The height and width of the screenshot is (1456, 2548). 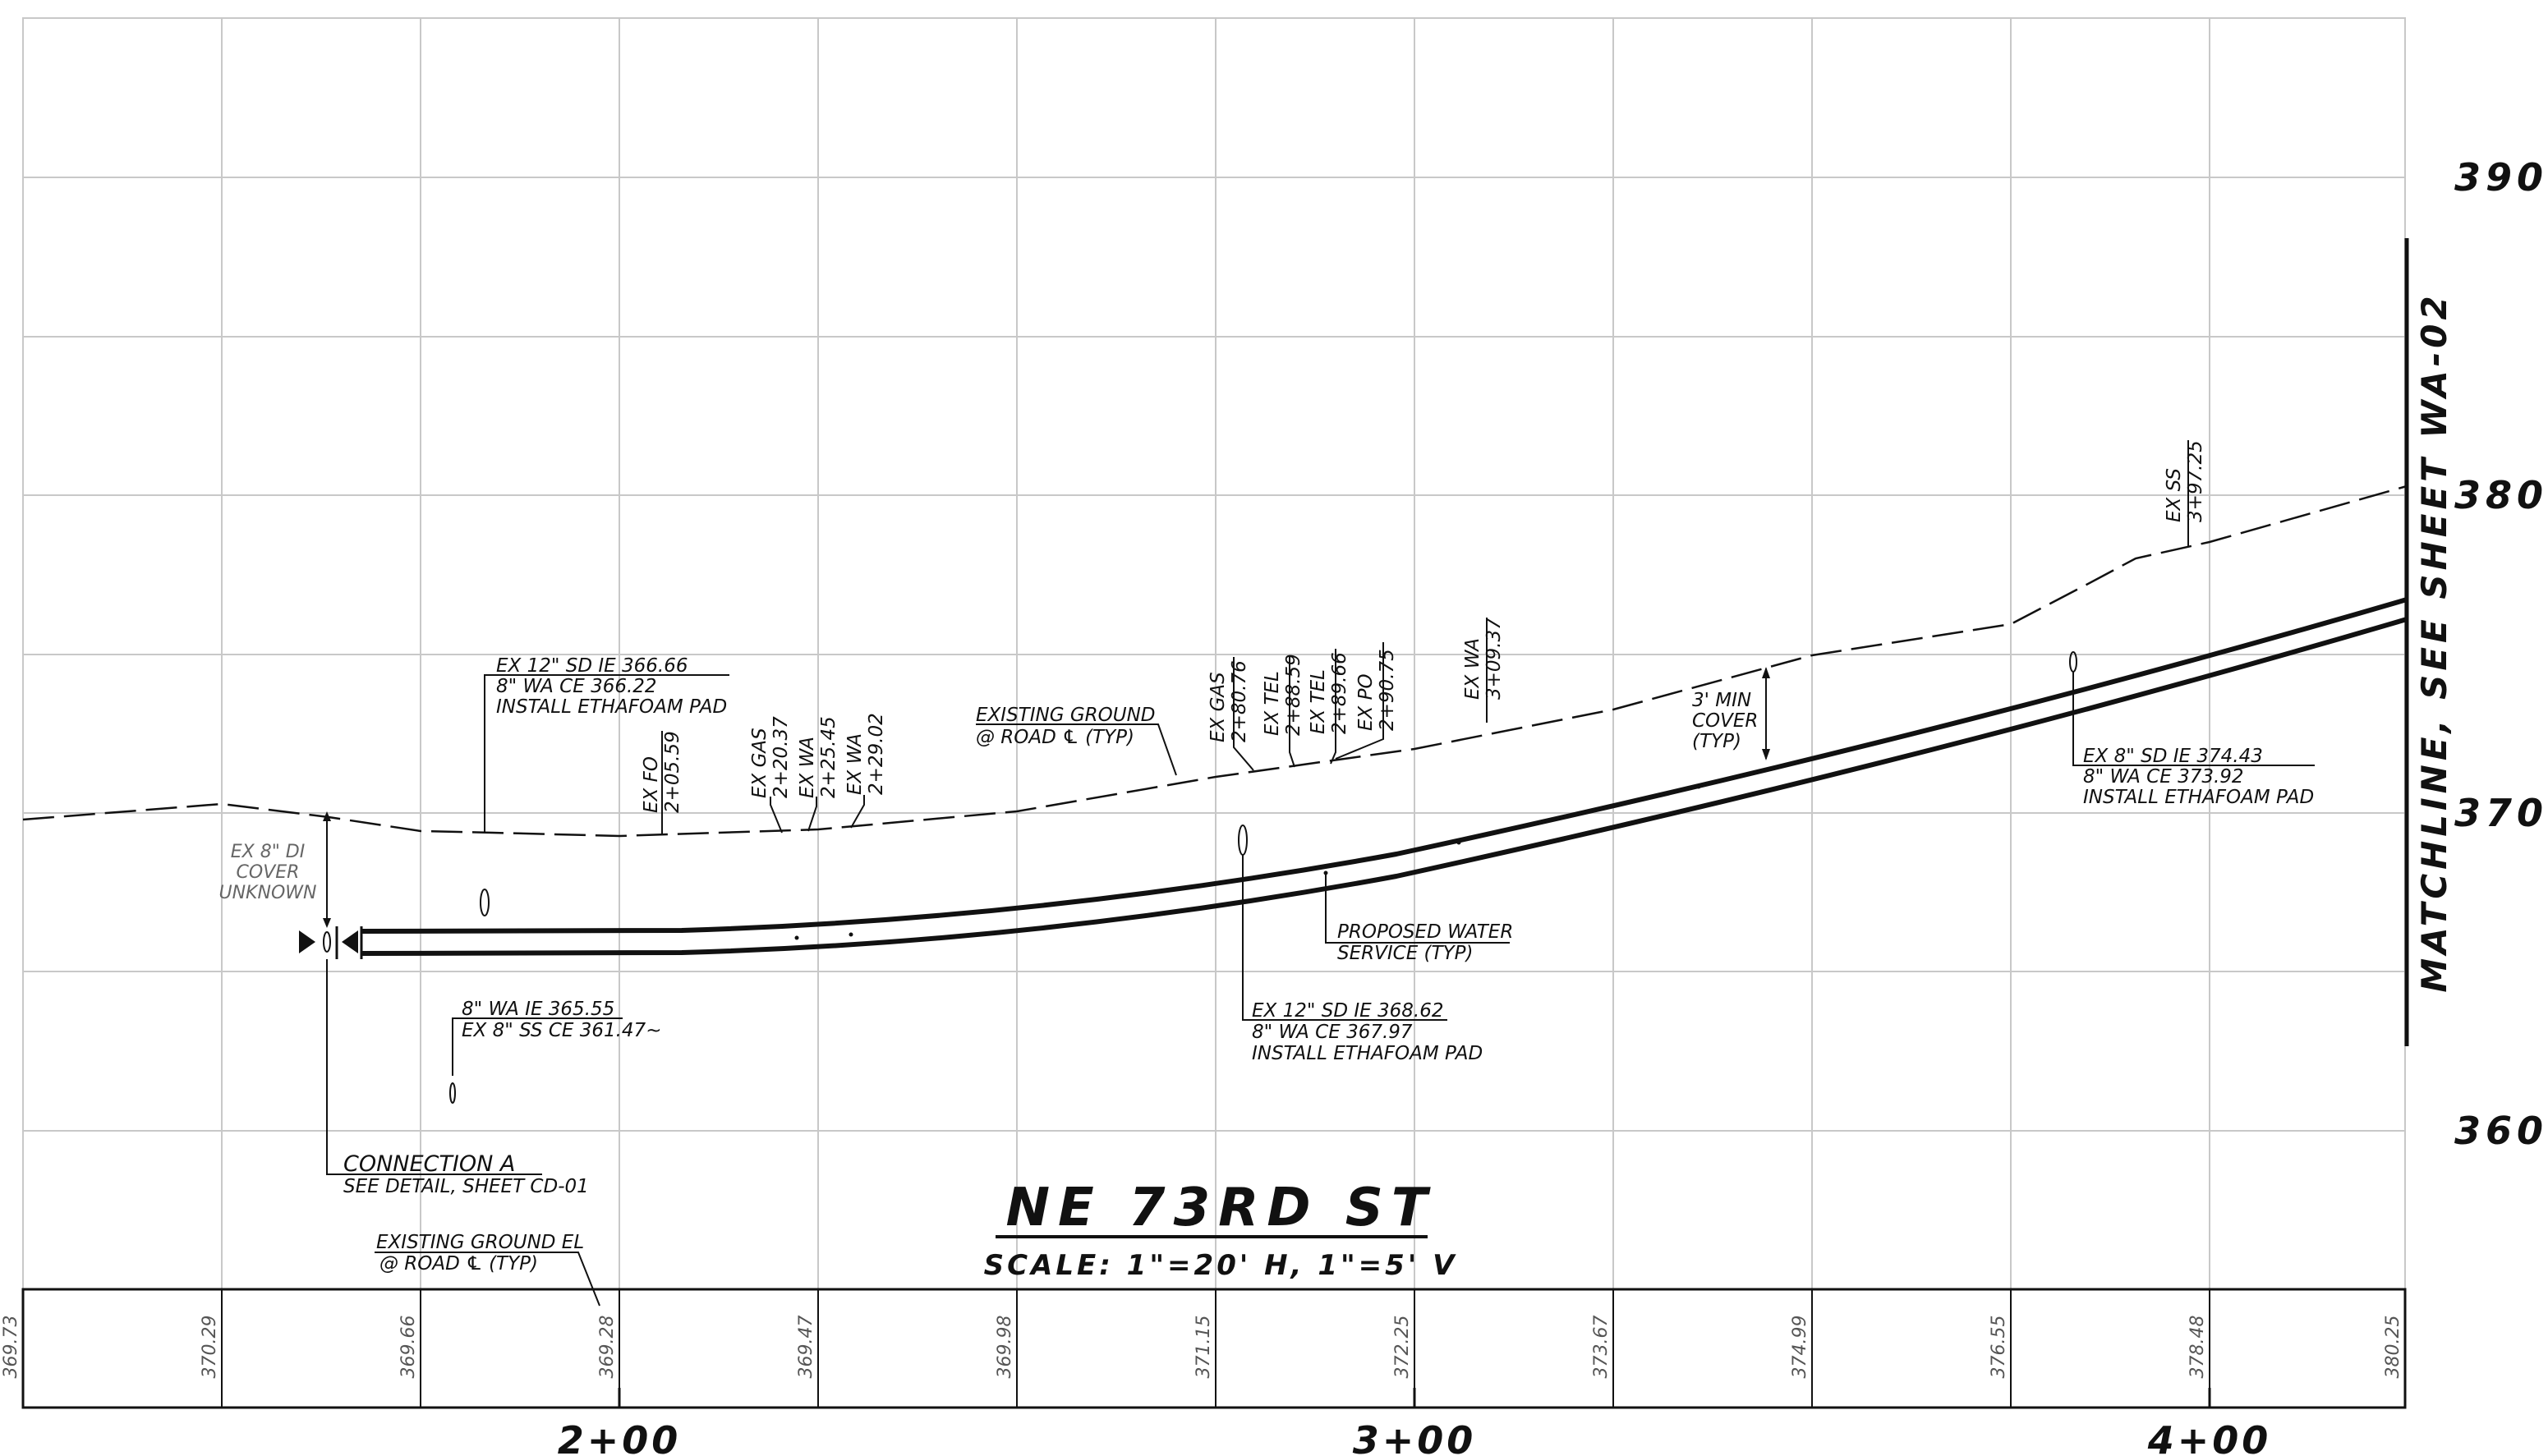 What do you see at coordinates (576, 686) in the screenshot?
I see `callout-sd-366-line2: 8" WA CE 366.22` at bounding box center [576, 686].